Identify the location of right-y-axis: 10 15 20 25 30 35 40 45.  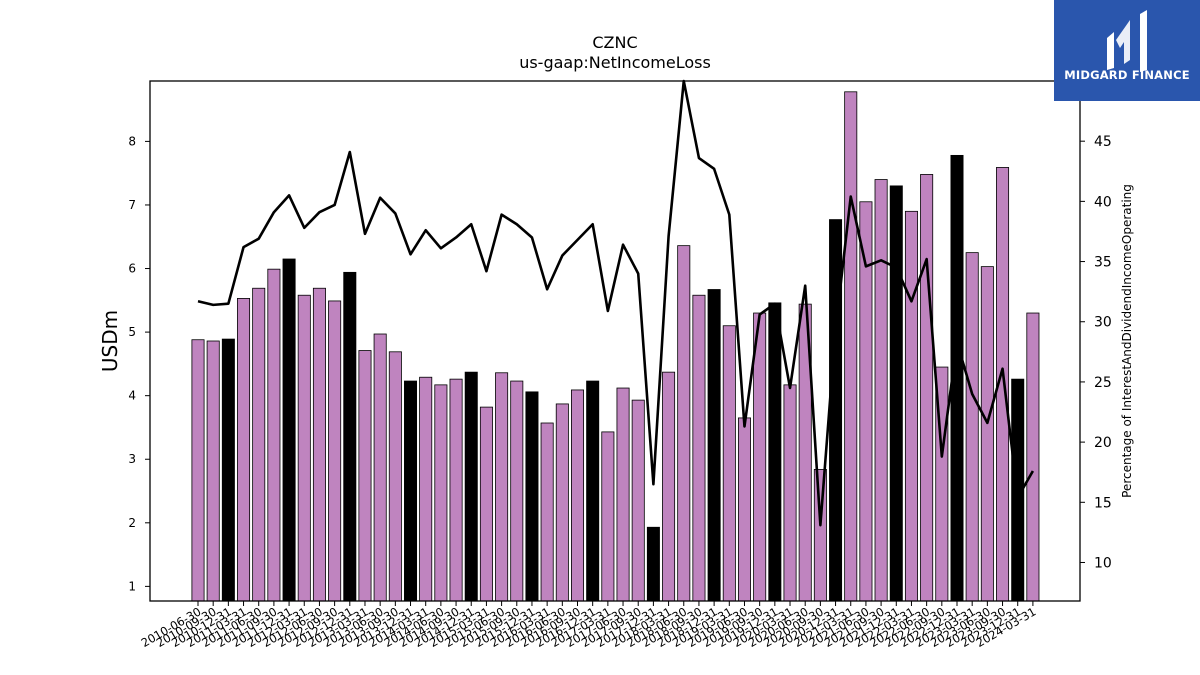
(1096, 352).